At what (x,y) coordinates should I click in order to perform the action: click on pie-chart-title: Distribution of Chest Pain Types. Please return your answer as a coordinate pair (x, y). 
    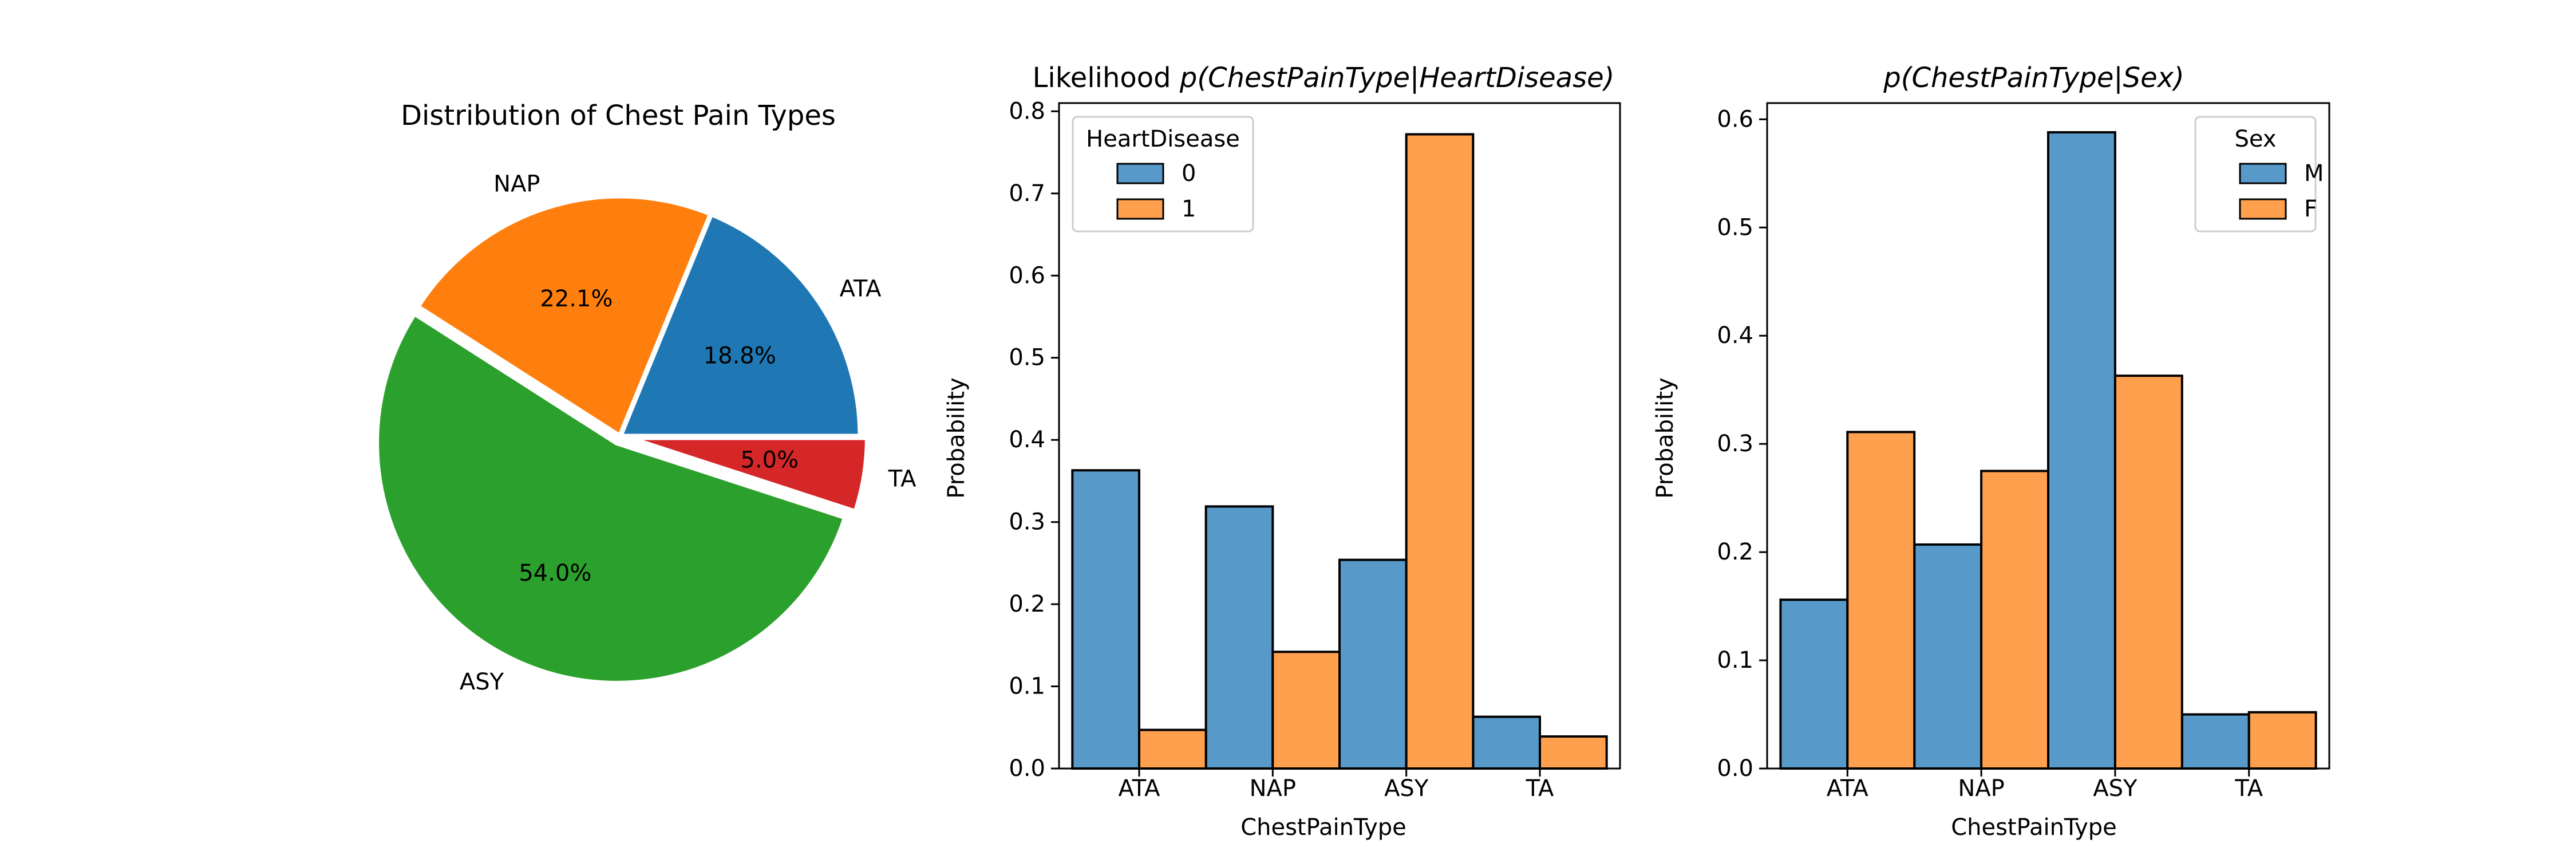
    Looking at the image, I should click on (618, 116).